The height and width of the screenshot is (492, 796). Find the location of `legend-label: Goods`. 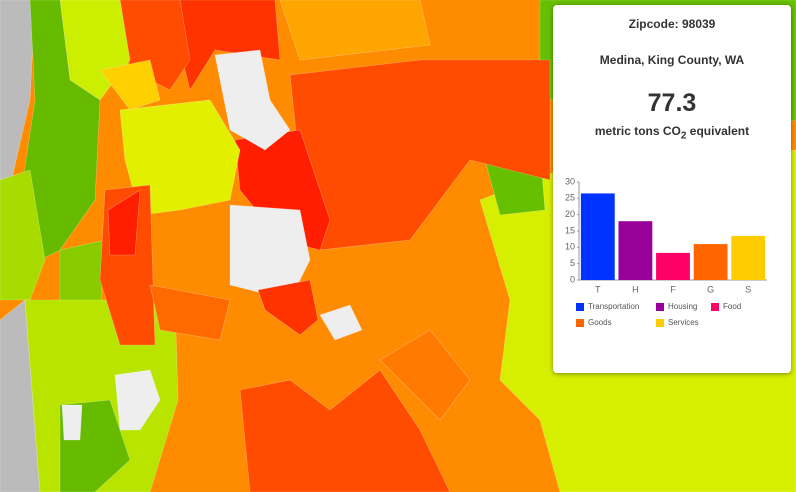

legend-label: Goods is located at coordinates (600, 322).